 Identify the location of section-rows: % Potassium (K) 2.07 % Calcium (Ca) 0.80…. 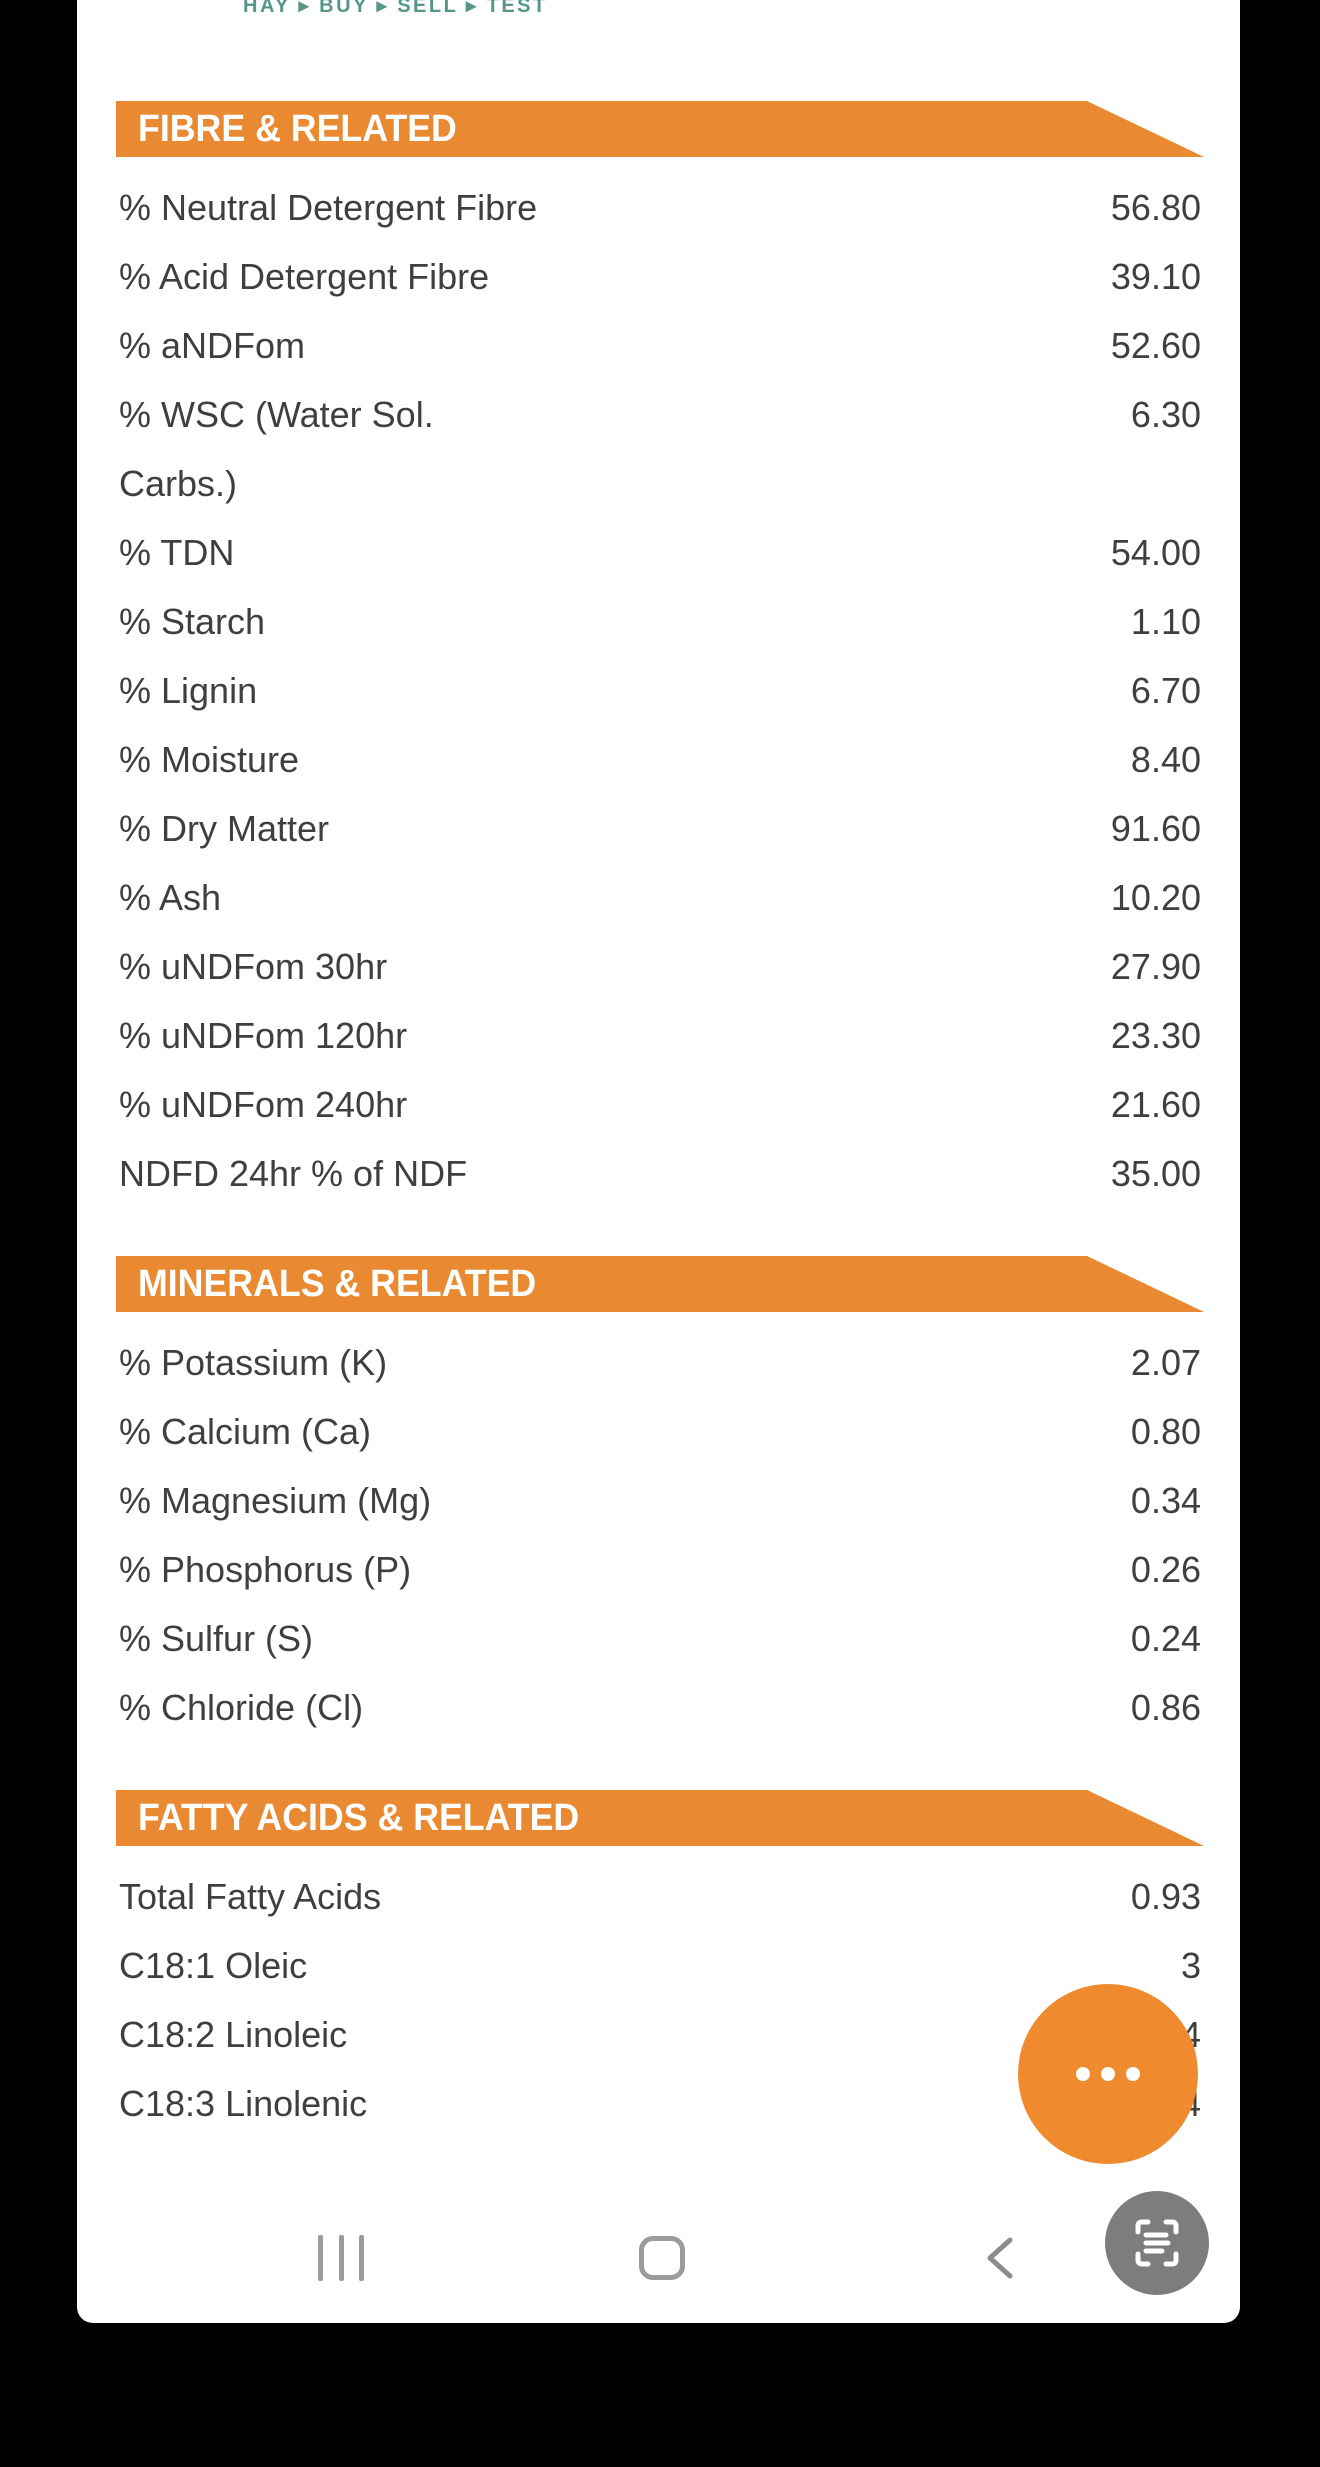
(661, 1535).